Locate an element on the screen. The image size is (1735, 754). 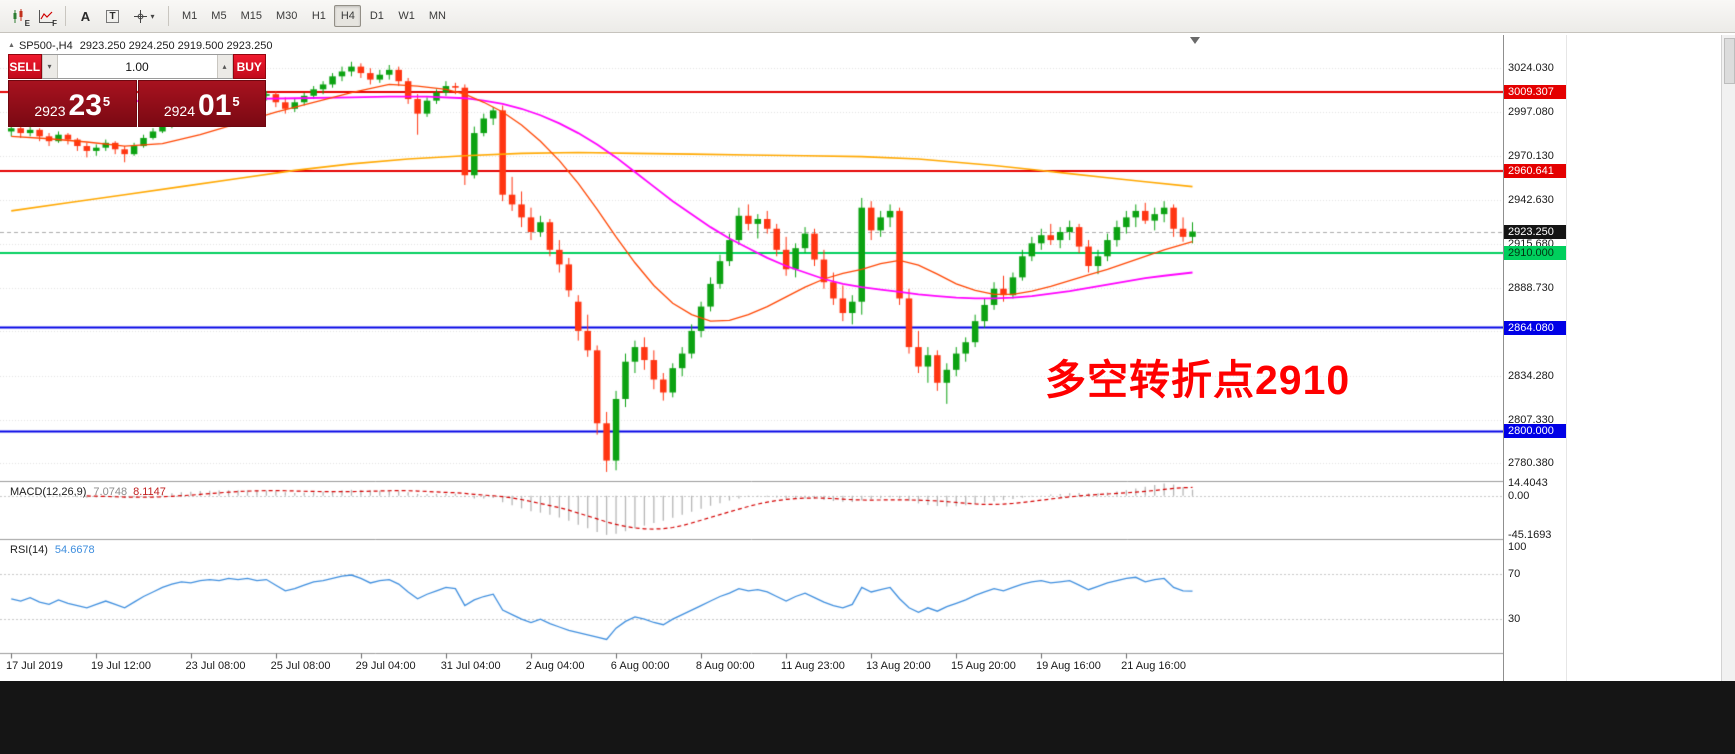
price-axis-label: 3024.030 is located at coordinates (1531, 68).